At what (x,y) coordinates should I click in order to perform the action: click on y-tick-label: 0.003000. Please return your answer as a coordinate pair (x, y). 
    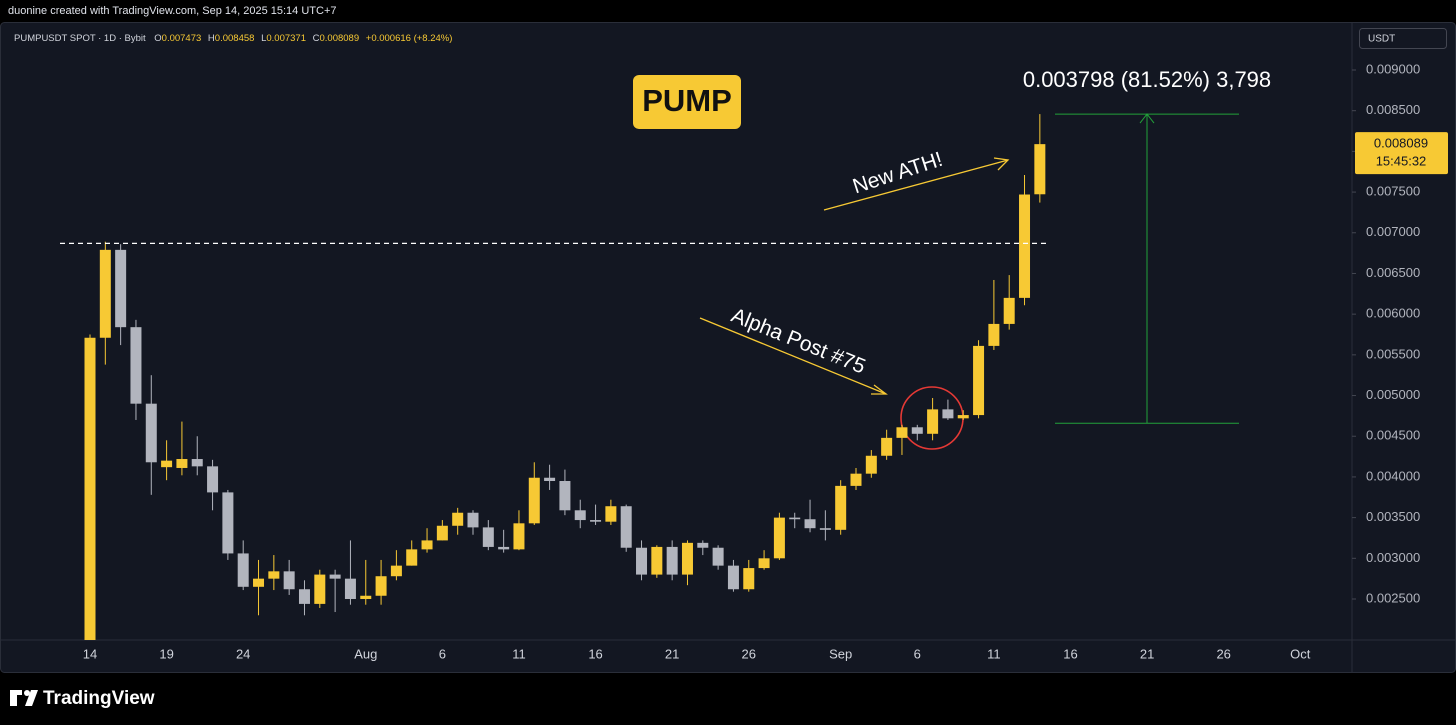
    Looking at the image, I should click on (1393, 557).